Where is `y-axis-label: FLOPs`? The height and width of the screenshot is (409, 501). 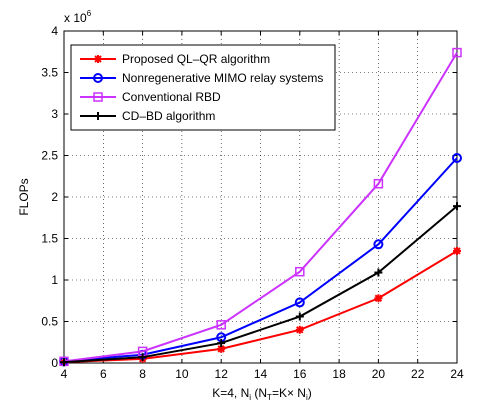 y-axis-label: FLOPs is located at coordinates (24, 196).